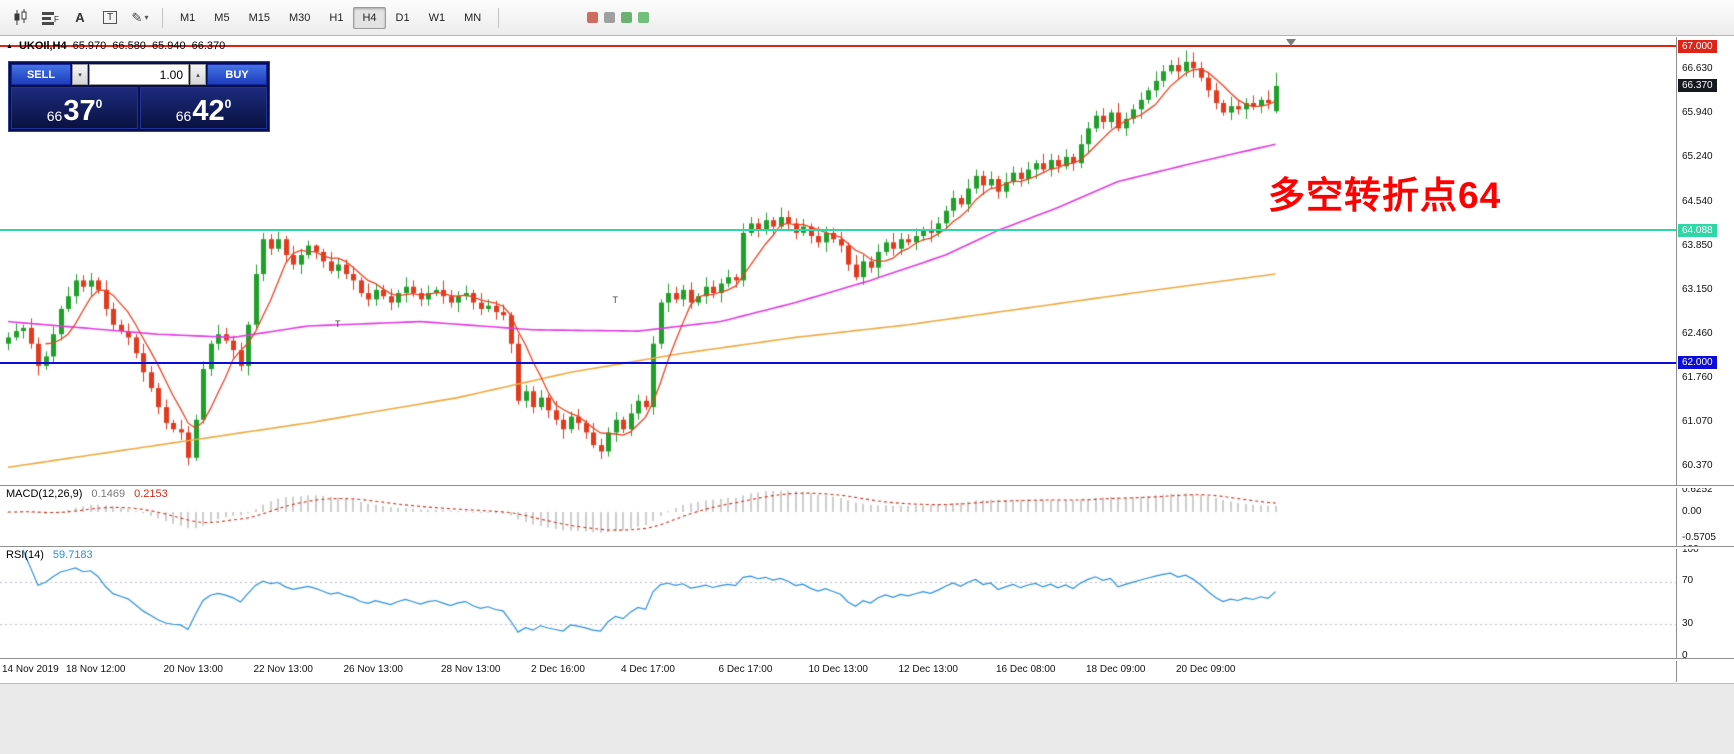  I want to click on time-label: 26 Nov 13:00, so click(373, 669).